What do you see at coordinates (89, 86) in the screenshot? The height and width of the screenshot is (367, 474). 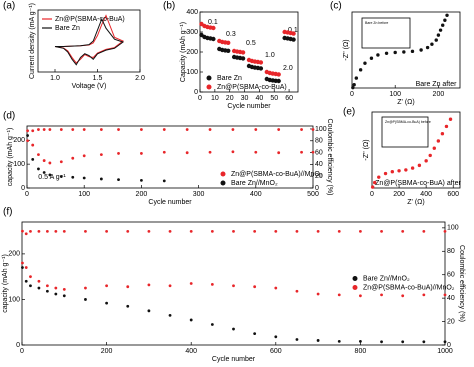 I see `x-axis-label: Voltage (V)` at bounding box center [89, 86].